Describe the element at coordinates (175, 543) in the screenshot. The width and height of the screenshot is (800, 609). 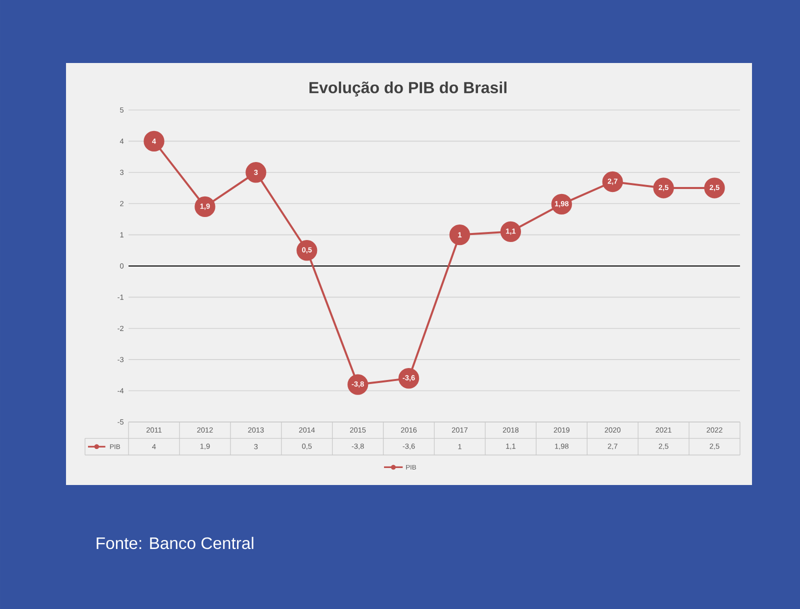
I see `source-note: Fonte: Banco Central` at that location.